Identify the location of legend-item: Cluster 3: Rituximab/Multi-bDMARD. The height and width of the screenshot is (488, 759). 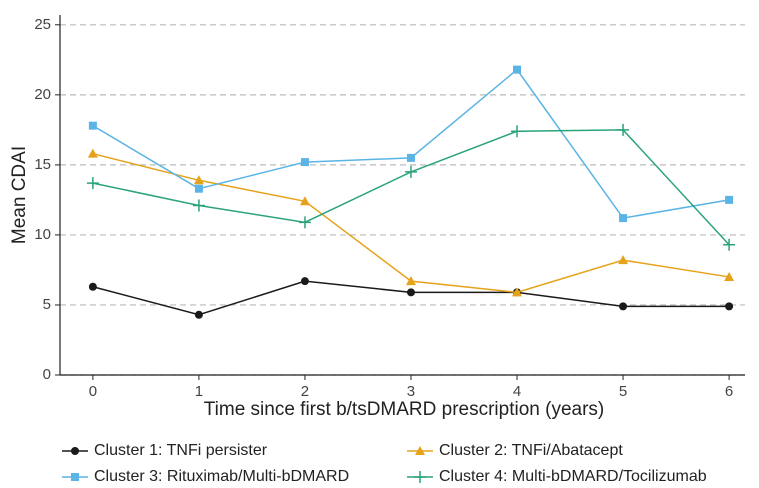
(205, 476).